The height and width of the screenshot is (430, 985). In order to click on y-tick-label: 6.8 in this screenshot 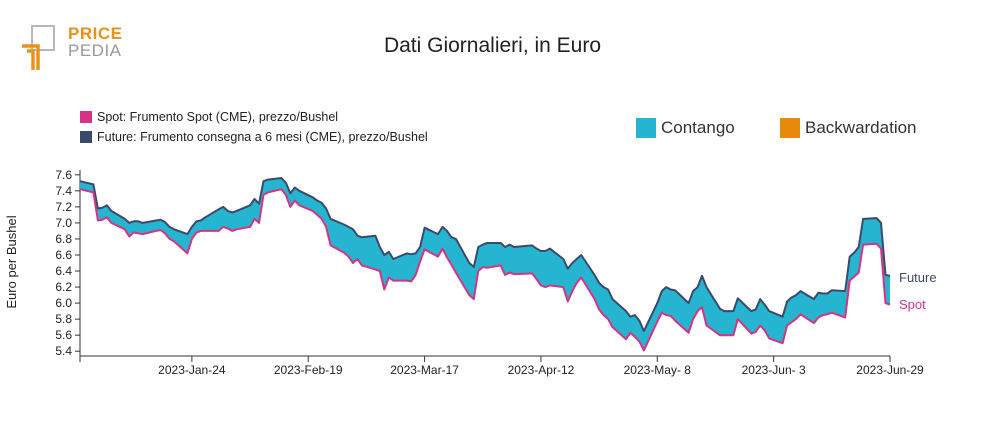, I will do `click(63, 239)`.